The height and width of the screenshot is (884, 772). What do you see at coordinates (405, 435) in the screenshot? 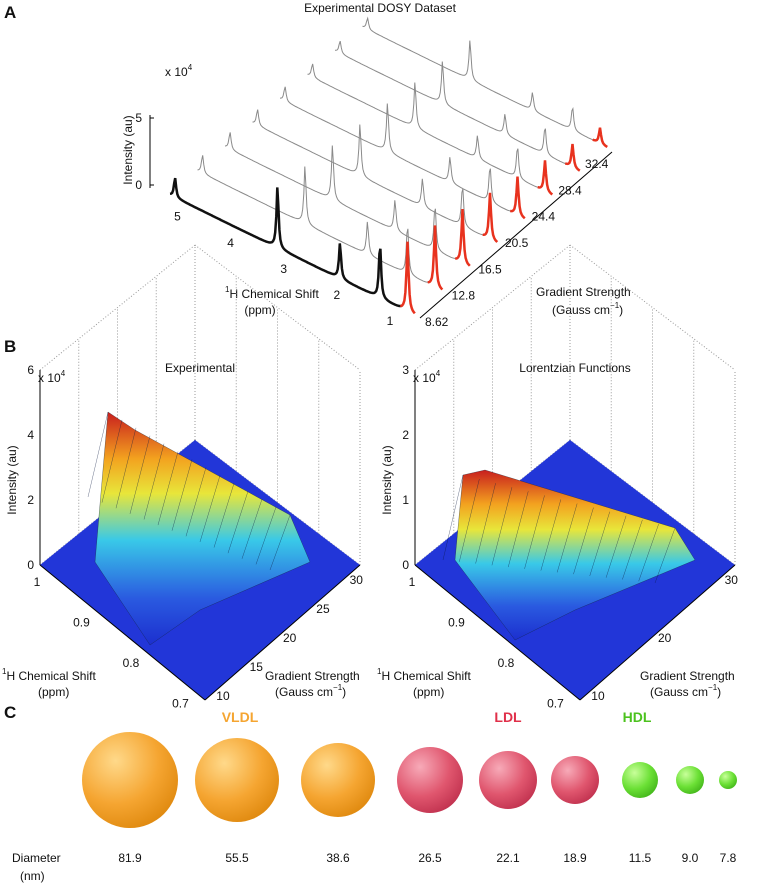
I see `y-tick-label: 2` at bounding box center [405, 435].